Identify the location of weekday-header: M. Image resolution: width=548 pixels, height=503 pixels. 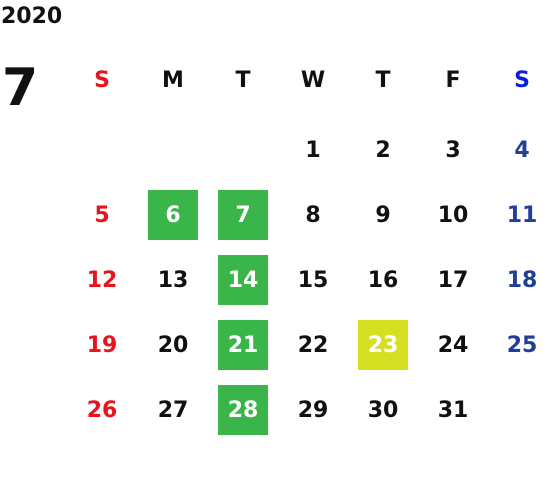
(173, 80).